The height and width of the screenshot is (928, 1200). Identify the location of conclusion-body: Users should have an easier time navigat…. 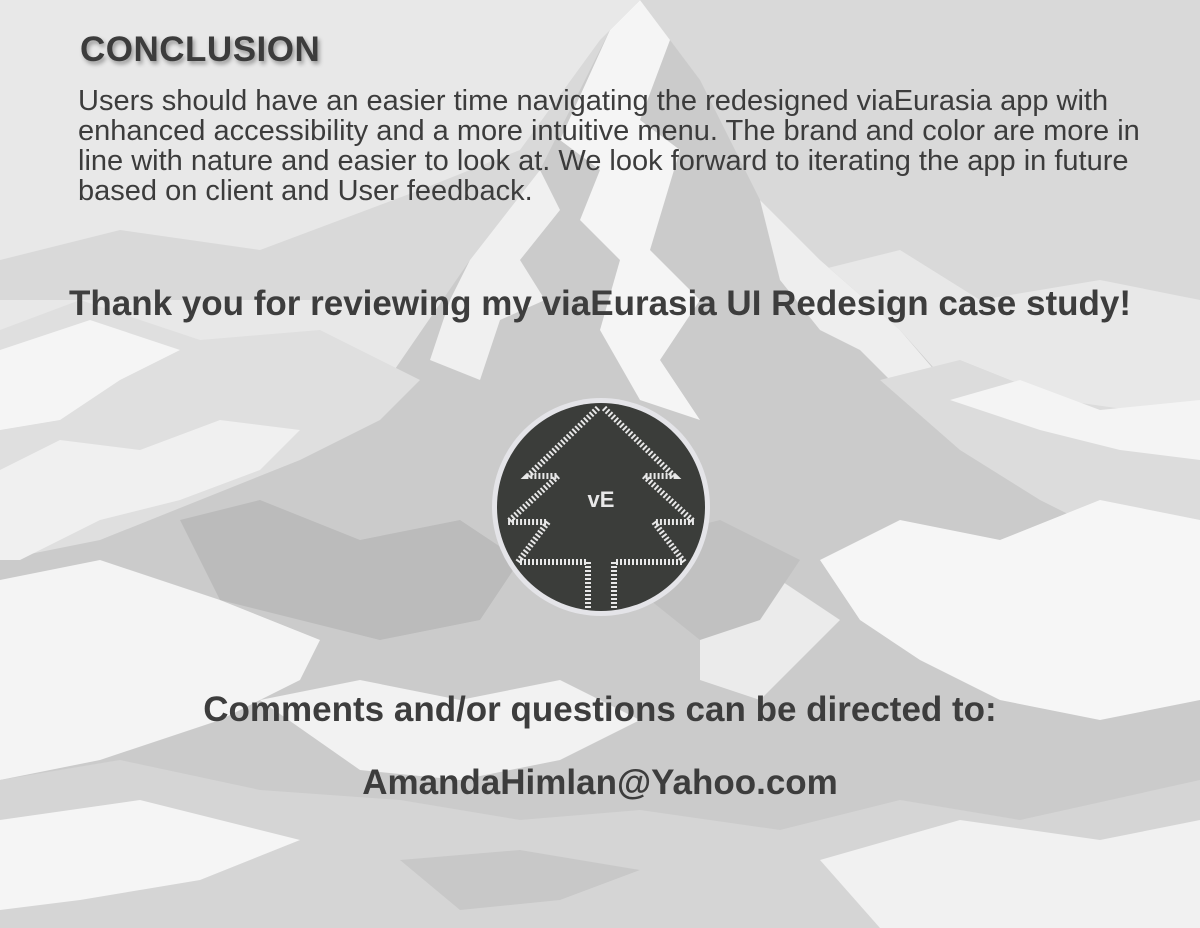
(609, 146).